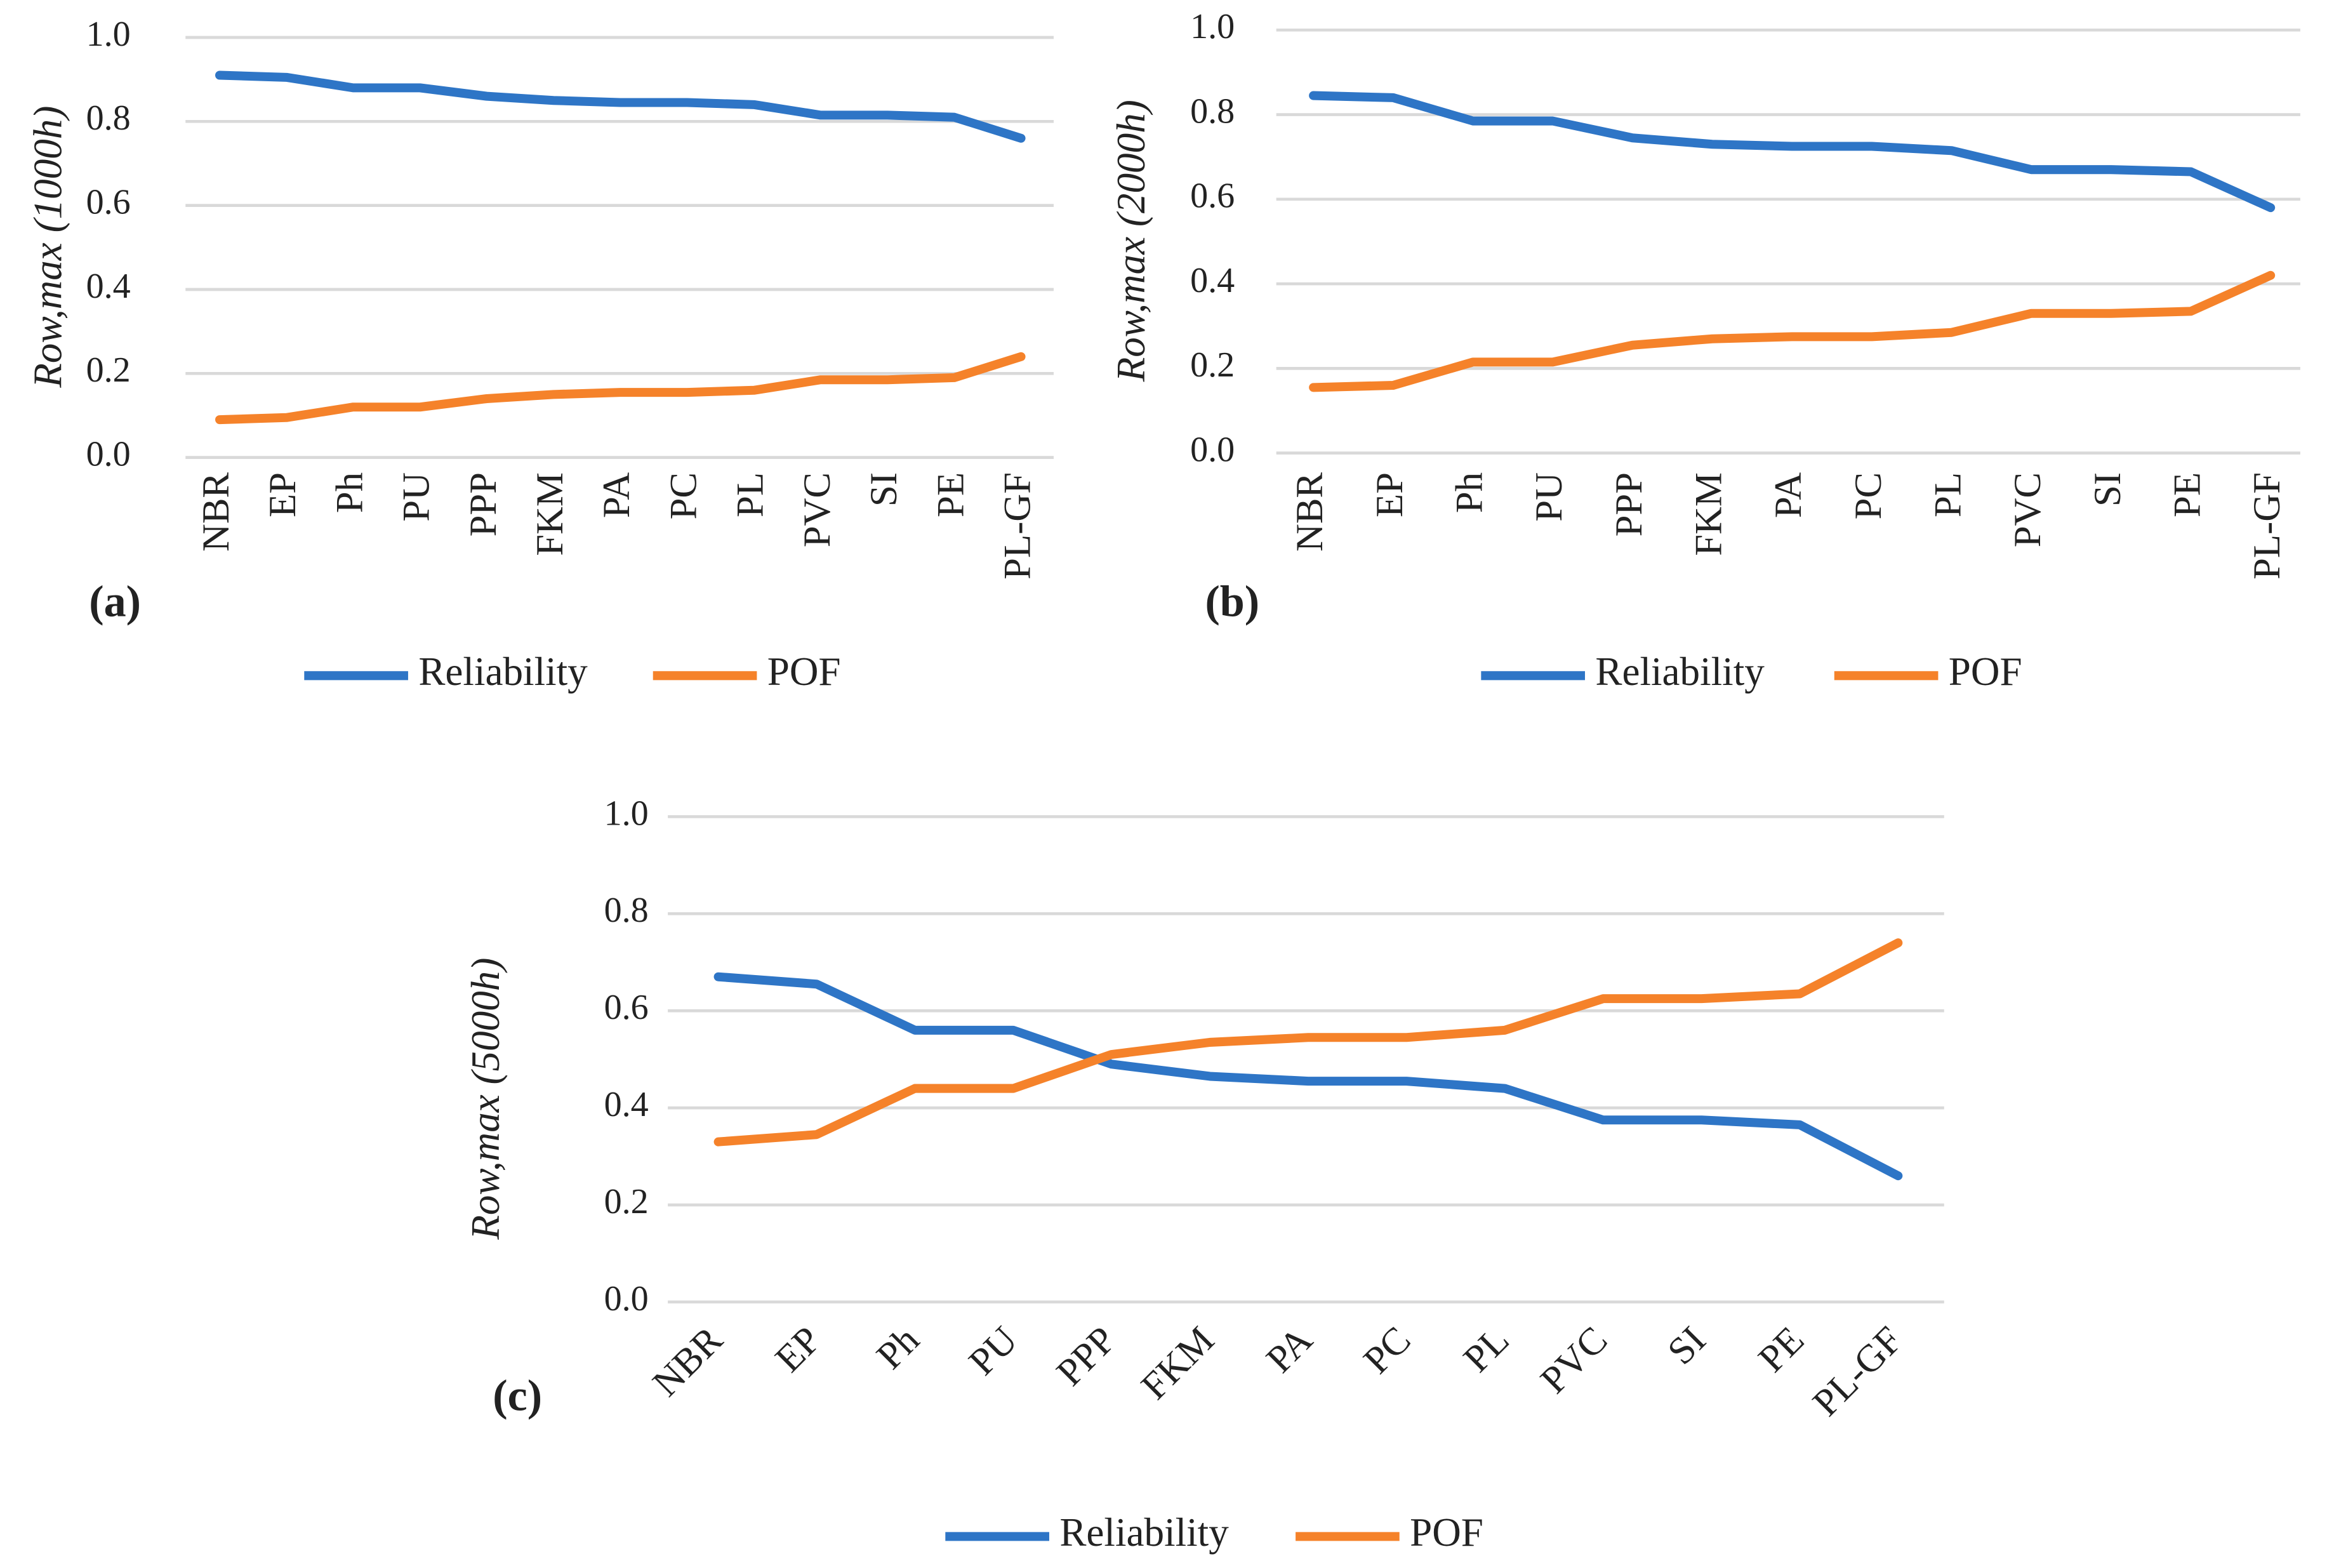  I want to click on panel-label: (c), so click(517, 1395).